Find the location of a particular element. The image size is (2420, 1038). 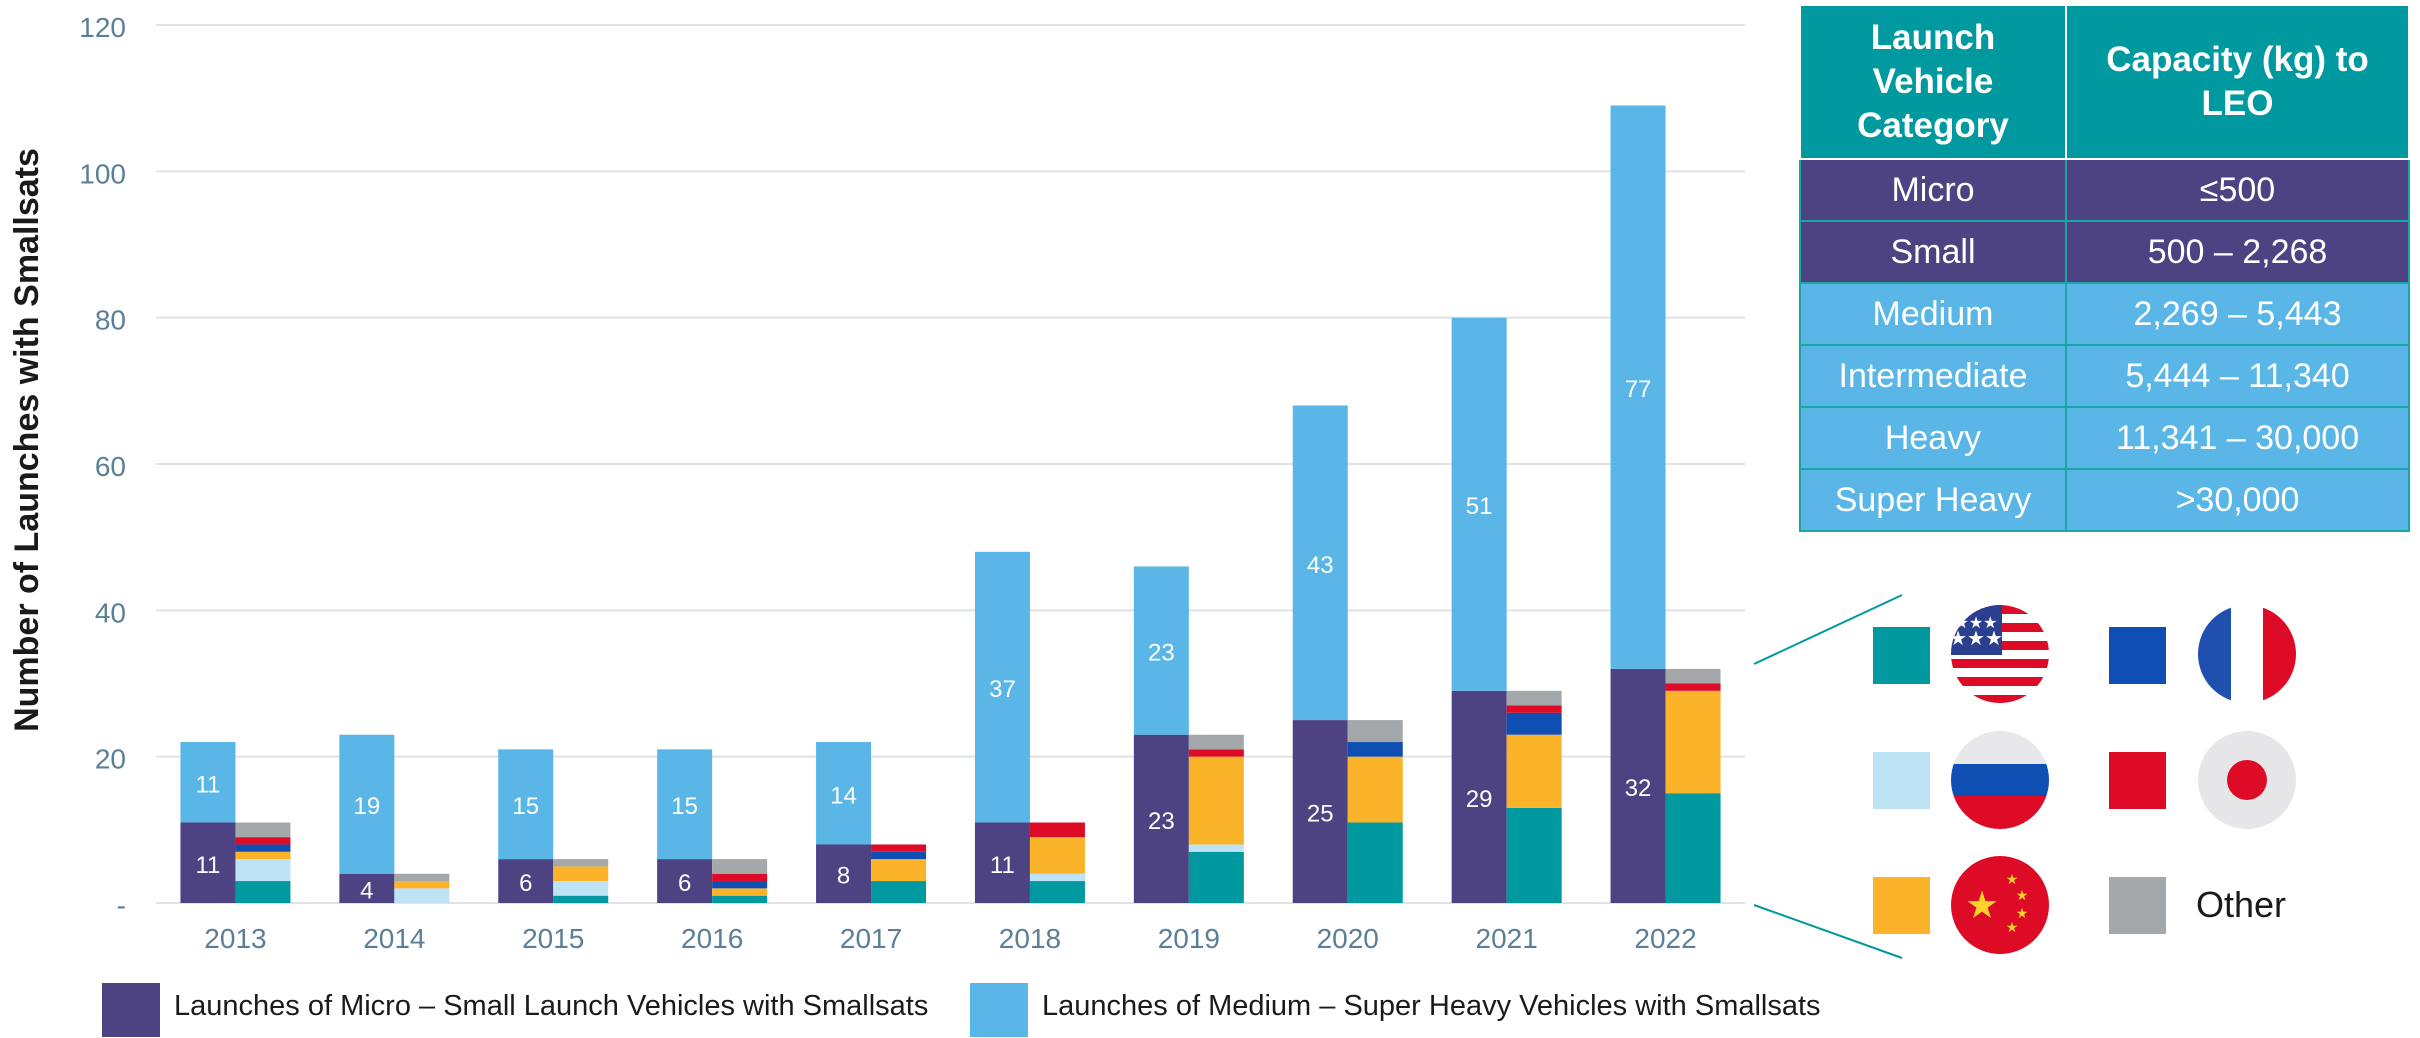

y-axis-title: Number of Launches with Smallsats is located at coordinates (27, 440).